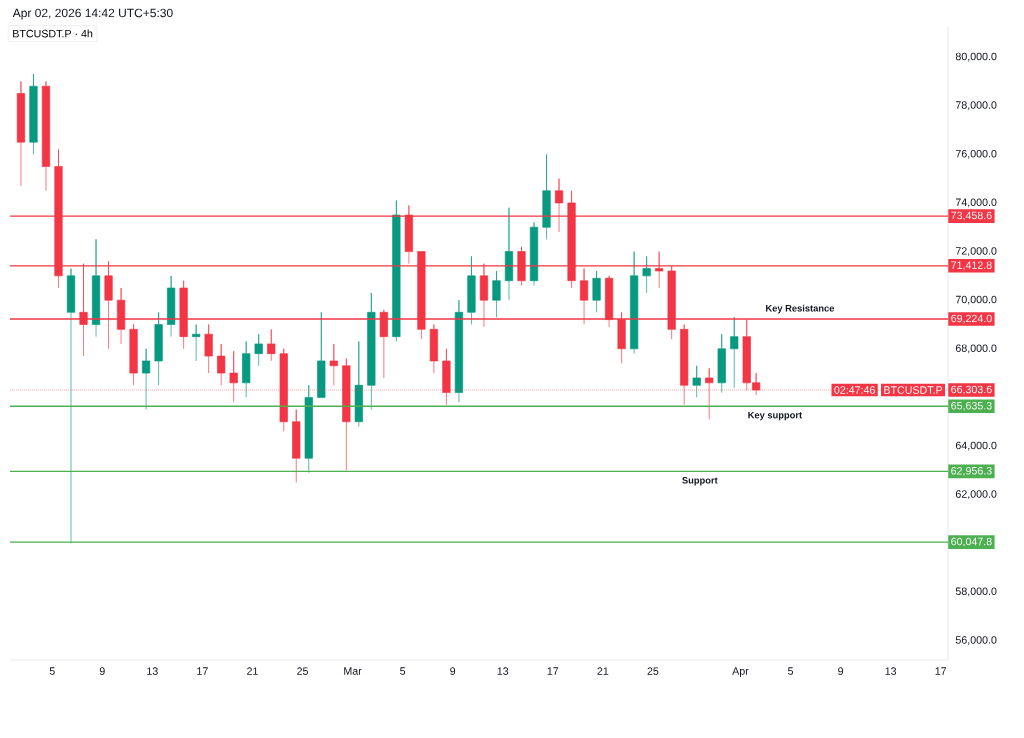  What do you see at coordinates (976, 300) in the screenshot?
I see `y-tick-label: 70,000.0` at bounding box center [976, 300].